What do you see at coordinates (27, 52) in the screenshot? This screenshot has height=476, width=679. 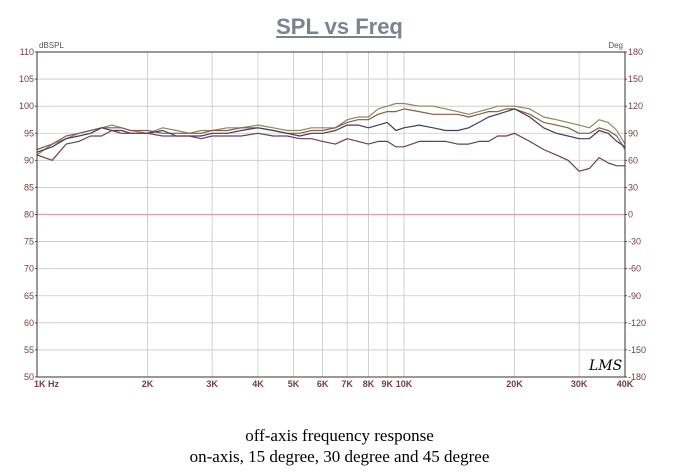 I see `y-tick-left-label: 110` at bounding box center [27, 52].